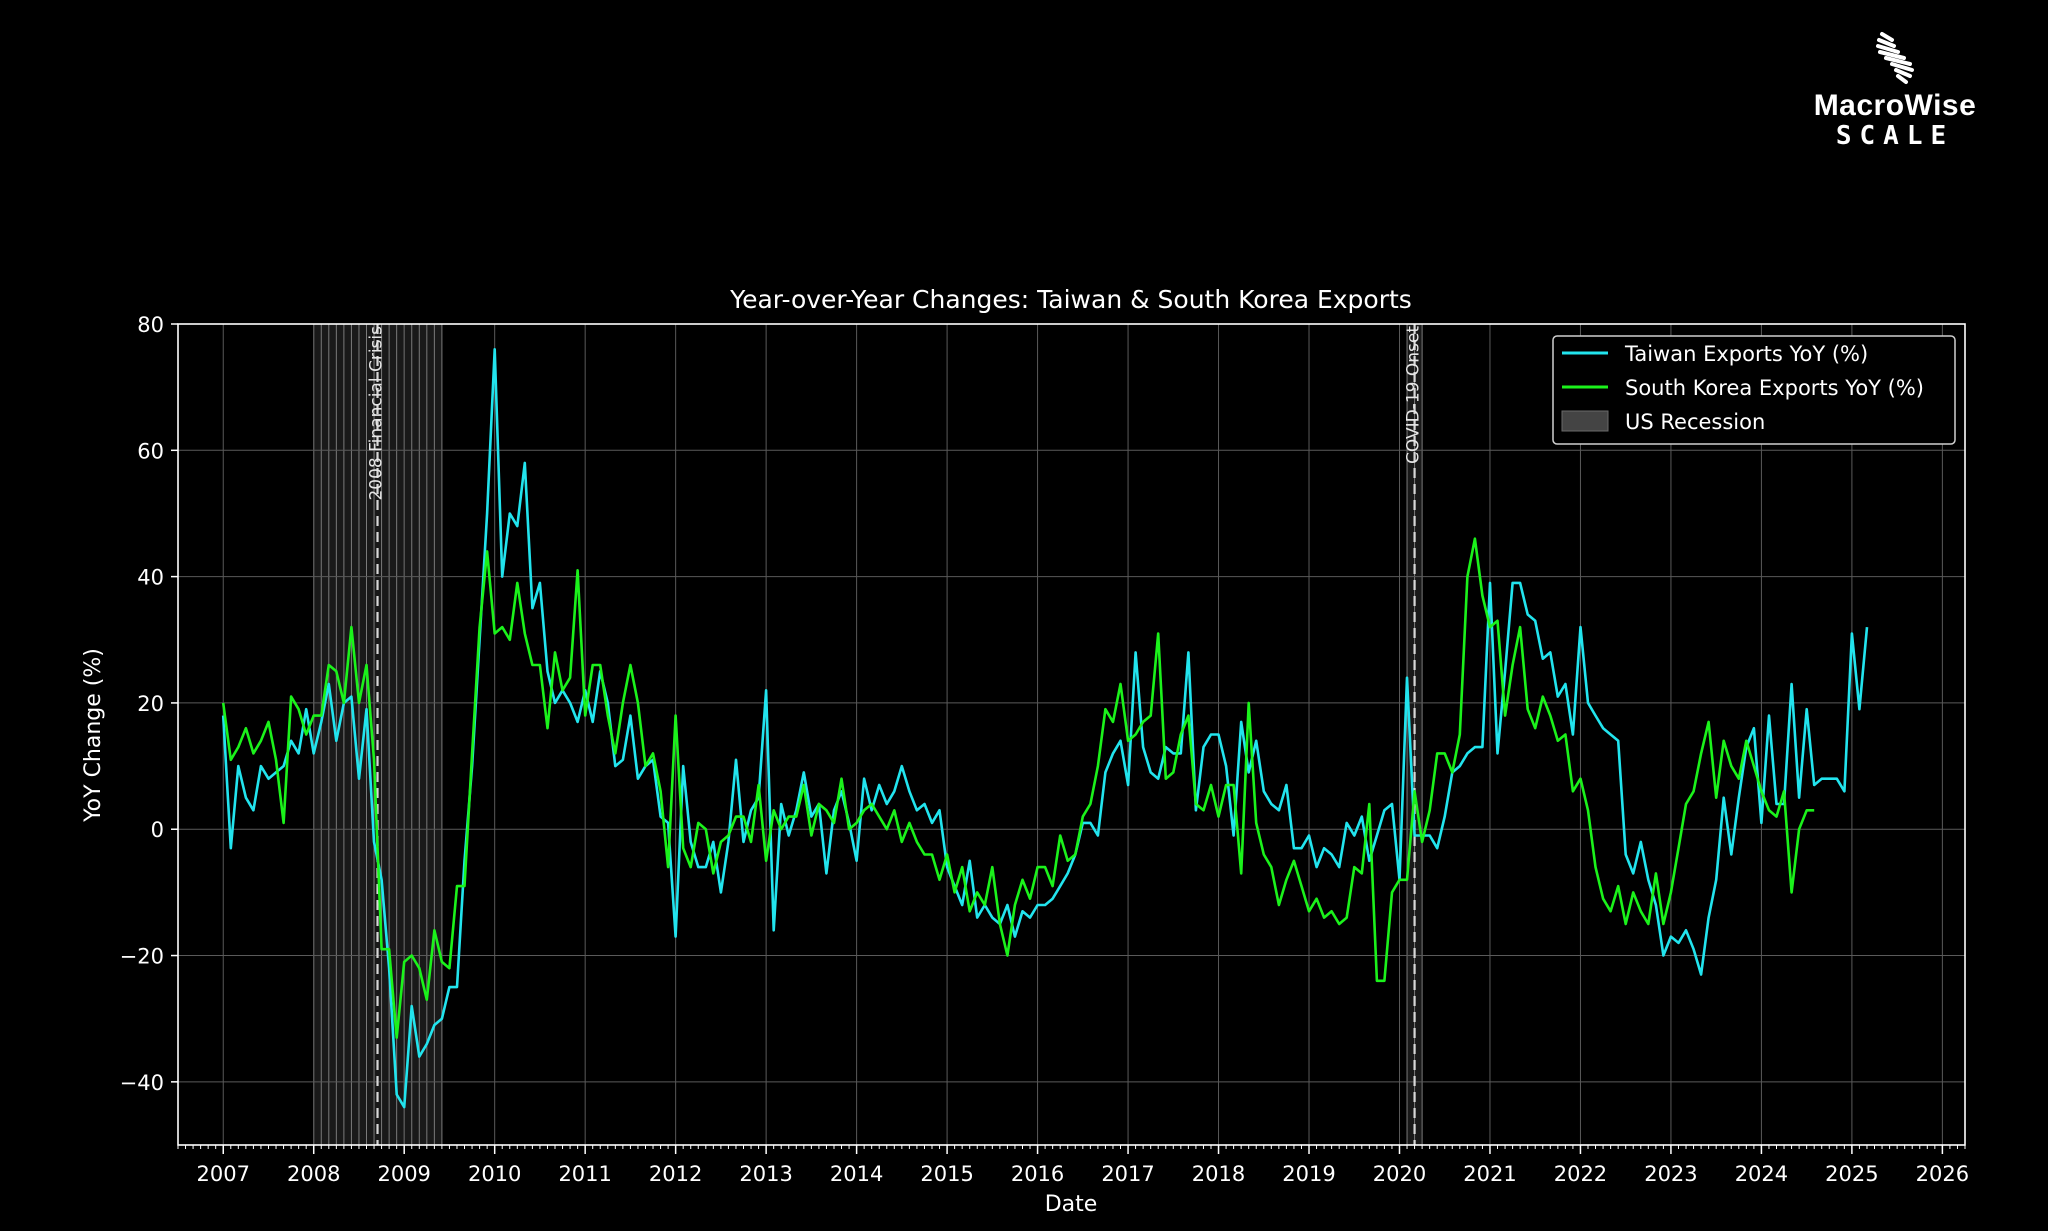  Describe the element at coordinates (1489, 1174) in the screenshot. I see `x-tick-label: 2021` at that location.